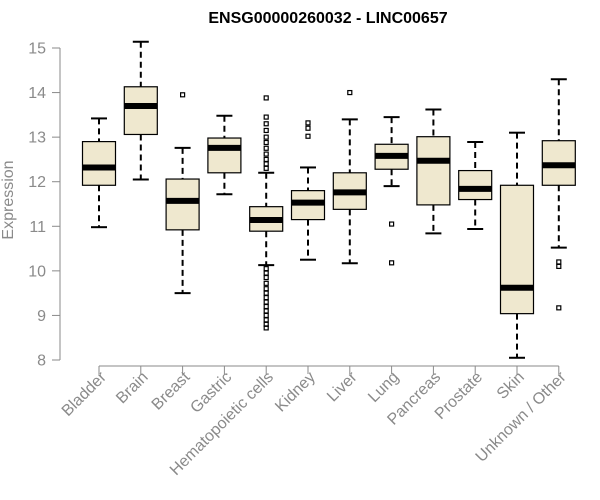  Describe the element at coordinates (37, 138) in the screenshot. I see `y-tick-label: 13` at that location.